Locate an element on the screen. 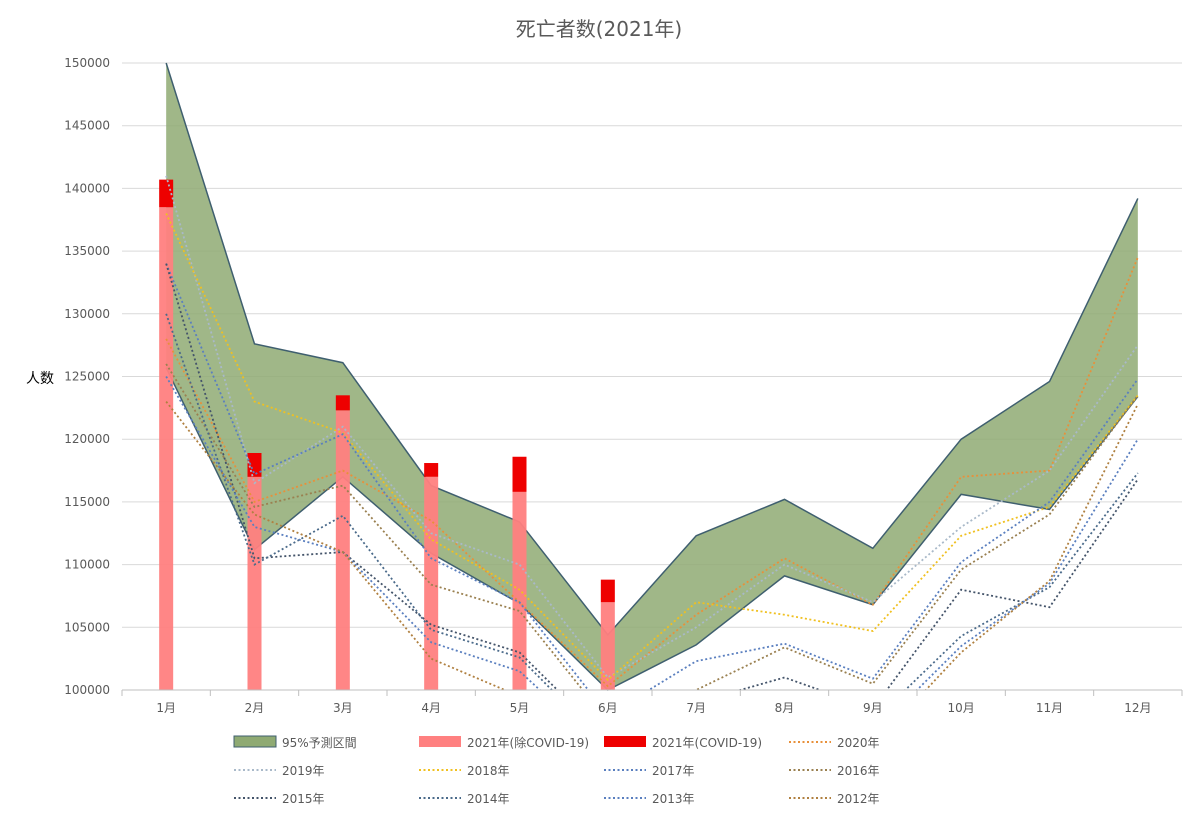  y-tick-label: 135000 is located at coordinates (87, 251).